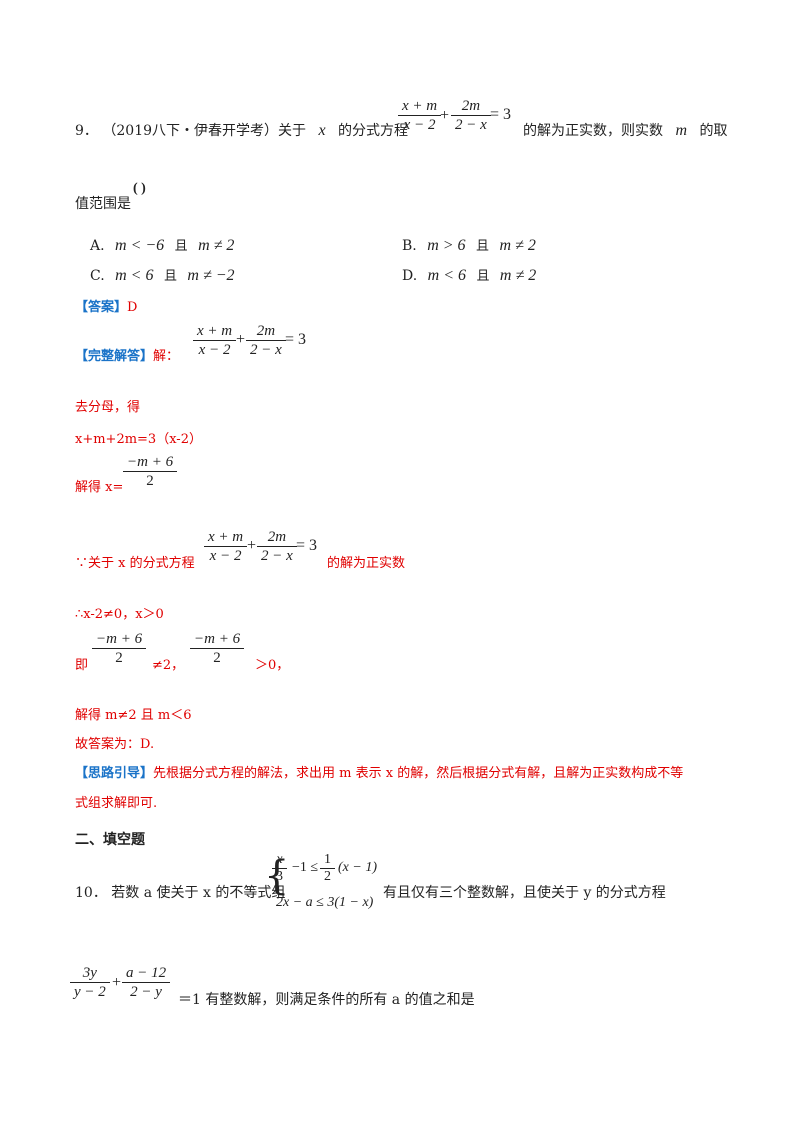 Image resolution: width=800 pixels, height=1132 pixels. Describe the element at coordinates (162, 275) in the screenshot. I see `option-c: C. m < 6 且 m ≠ −2` at that location.